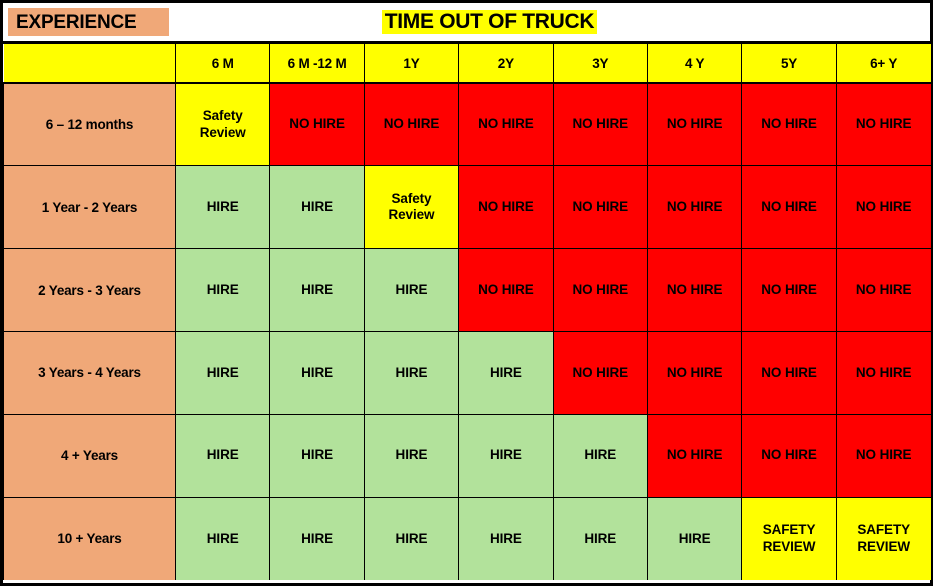 The image size is (933, 586). I want to click on cell-r3-c0: HIRE, so click(222, 372).